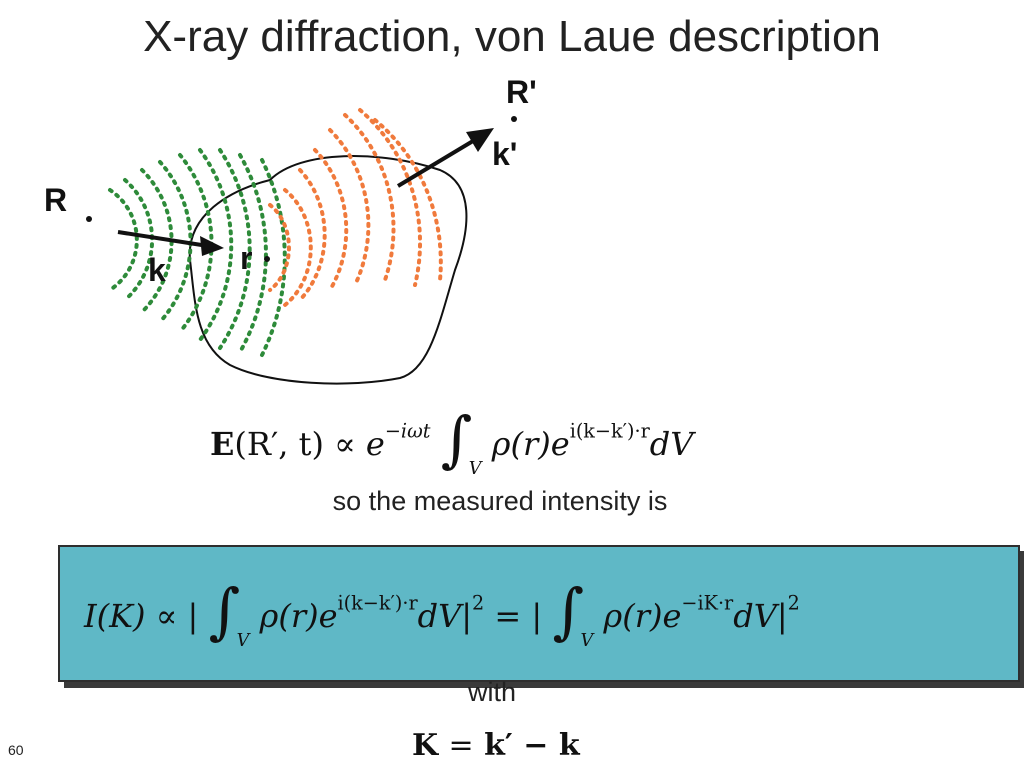  What do you see at coordinates (514, 119) in the screenshot?
I see `point-R-prime` at bounding box center [514, 119].